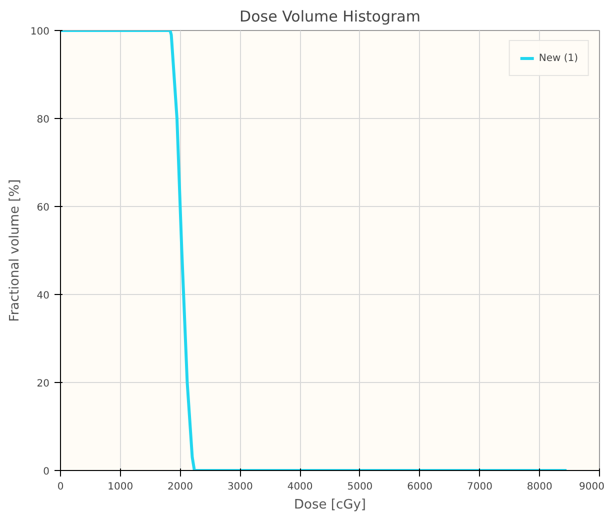 Image resolution: width=604 pixels, height=515 pixels. Describe the element at coordinates (60, 487) in the screenshot. I see `x-tick-label: 0` at that location.